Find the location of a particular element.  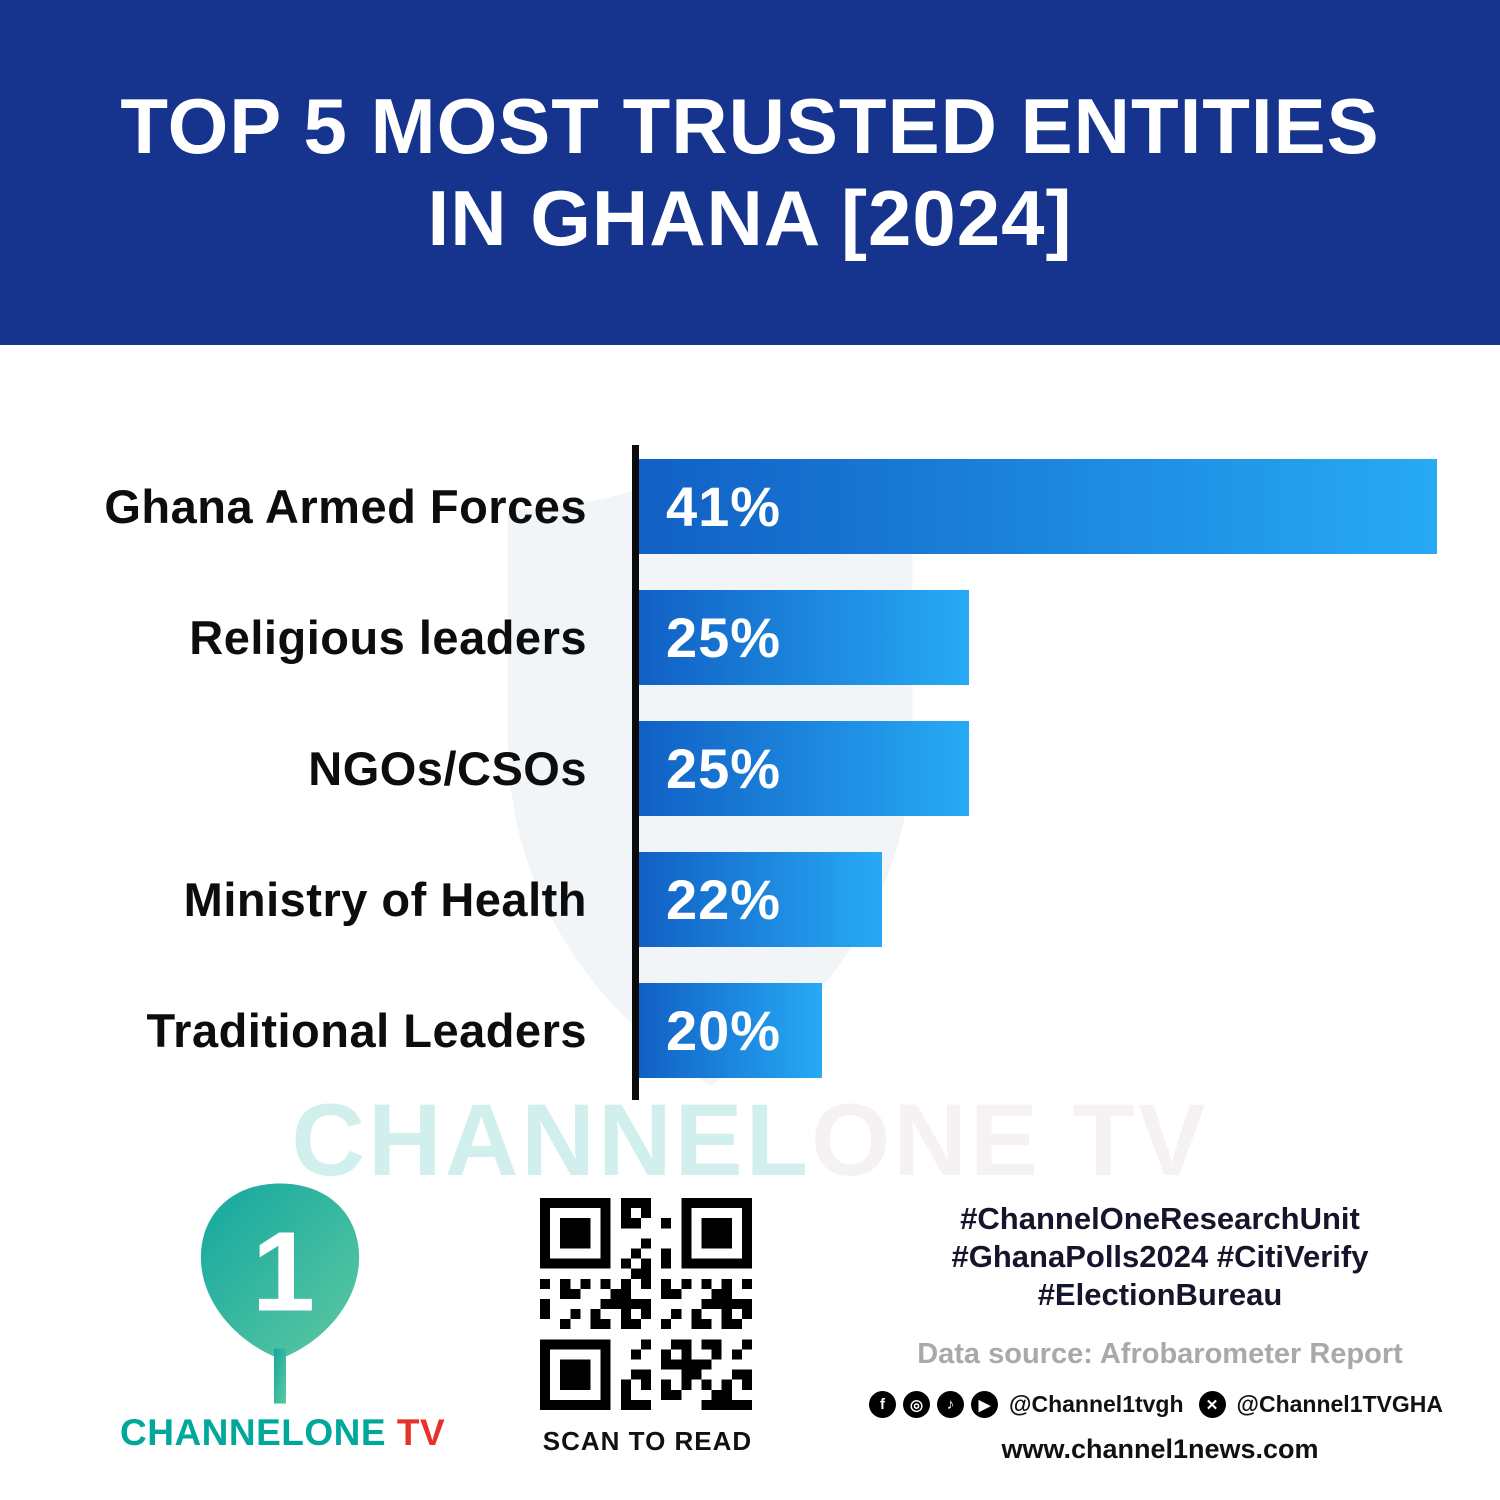

brand-watermark-part2: ONE TV is located at coordinates (1009, 1140).